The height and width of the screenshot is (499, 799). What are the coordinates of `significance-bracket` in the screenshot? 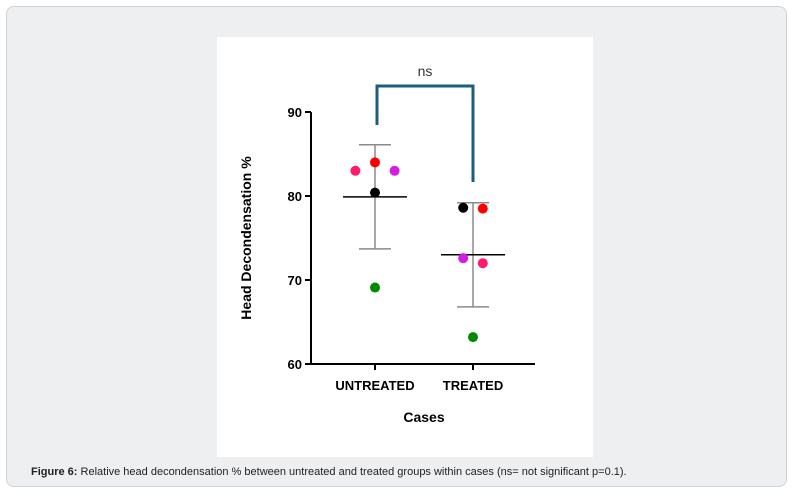 It's located at (425, 133).